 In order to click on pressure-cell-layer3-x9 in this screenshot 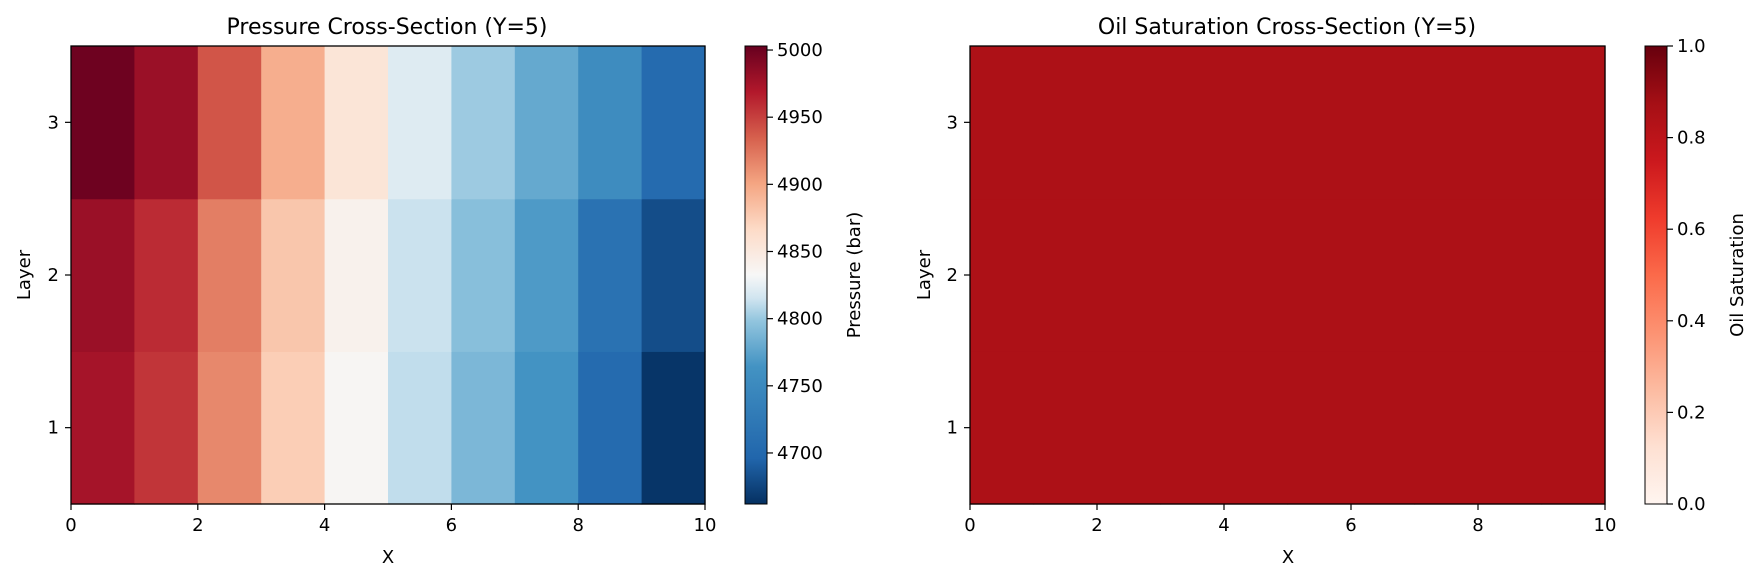, I will do `click(673, 123)`.